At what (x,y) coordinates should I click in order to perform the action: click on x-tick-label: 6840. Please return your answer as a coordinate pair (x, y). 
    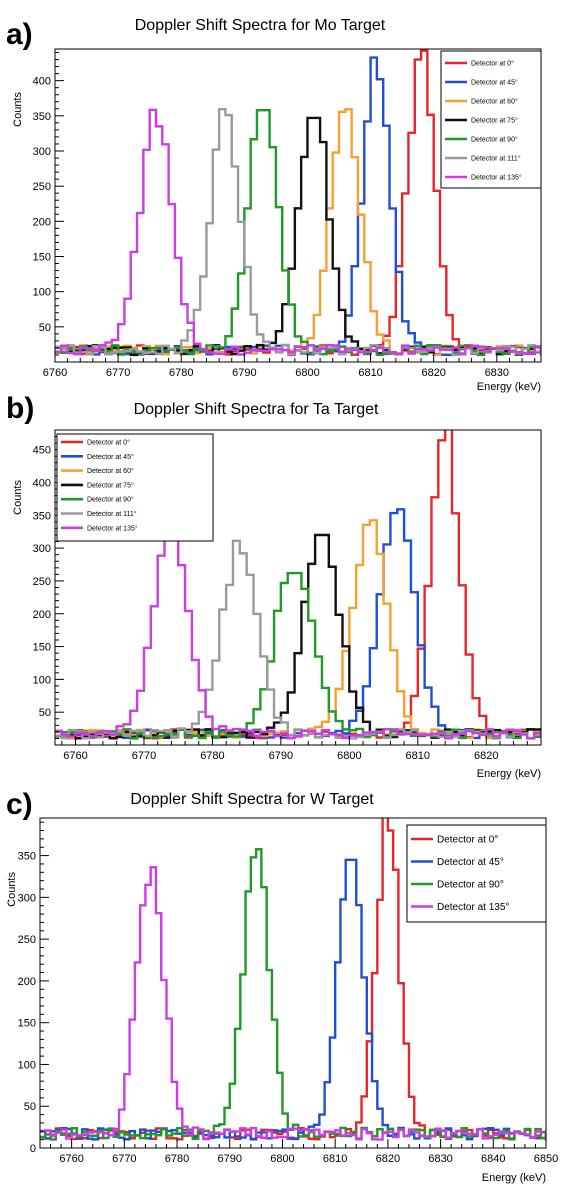
    Looking at the image, I should click on (493, 1159).